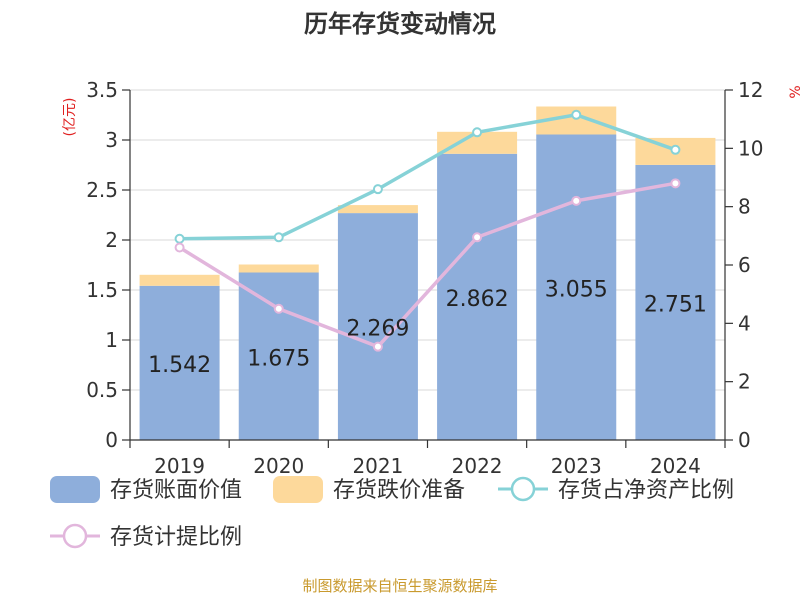 The height and width of the screenshot is (600, 800). I want to click on y-right-tick-label: 2, so click(744, 382).